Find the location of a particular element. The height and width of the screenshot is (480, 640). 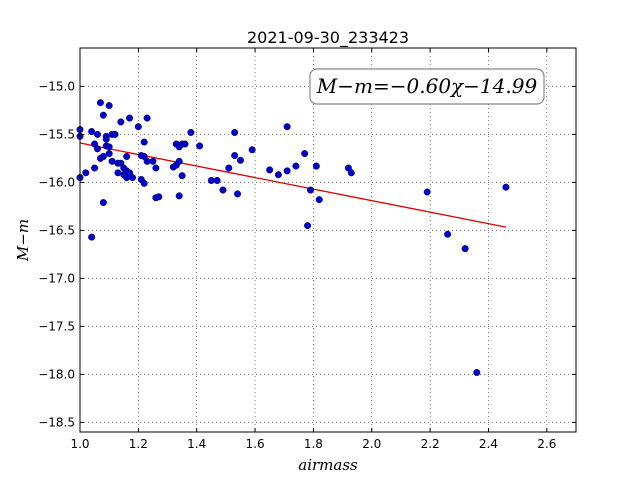

x-tick-label: 1.0 is located at coordinates (79, 444).